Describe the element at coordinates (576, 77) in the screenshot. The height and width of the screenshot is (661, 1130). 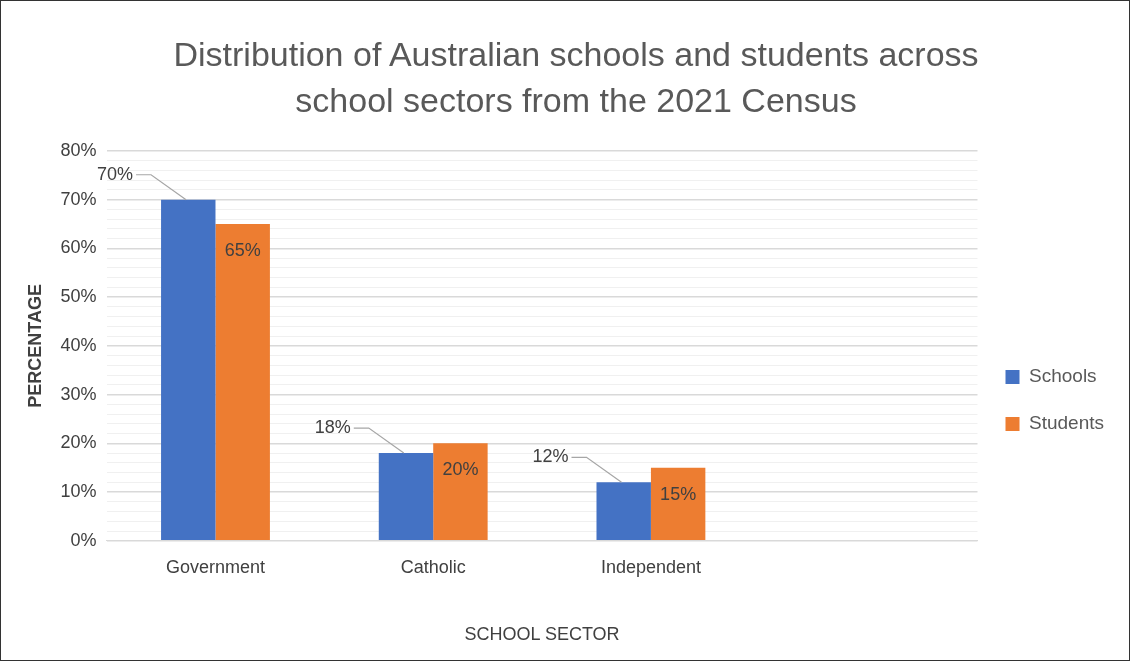
I see `chart-title: Distribution of Australian schools and students across school sectors from the 2021 Census` at that location.